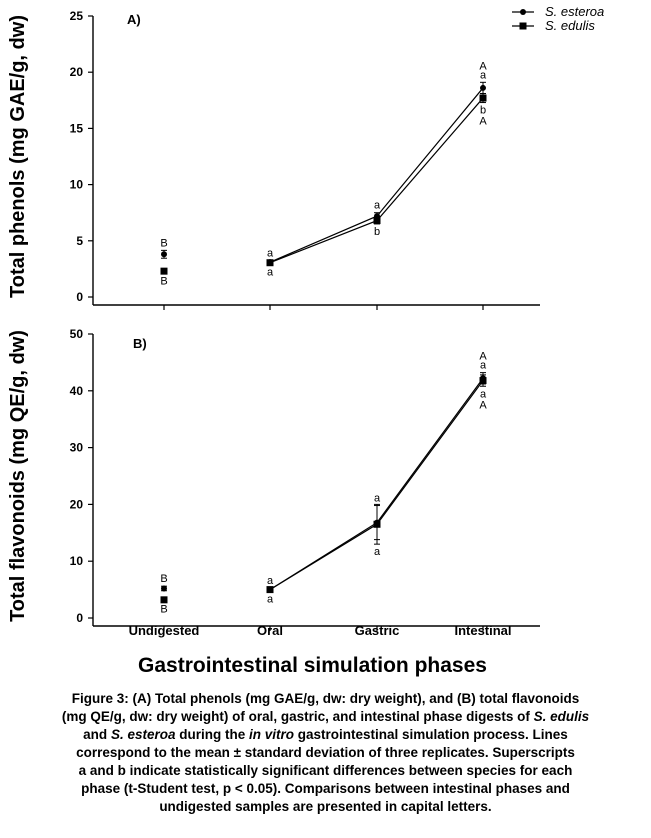  Describe the element at coordinates (570, 25) in the screenshot. I see `legend-entry: S. edulis` at that location.